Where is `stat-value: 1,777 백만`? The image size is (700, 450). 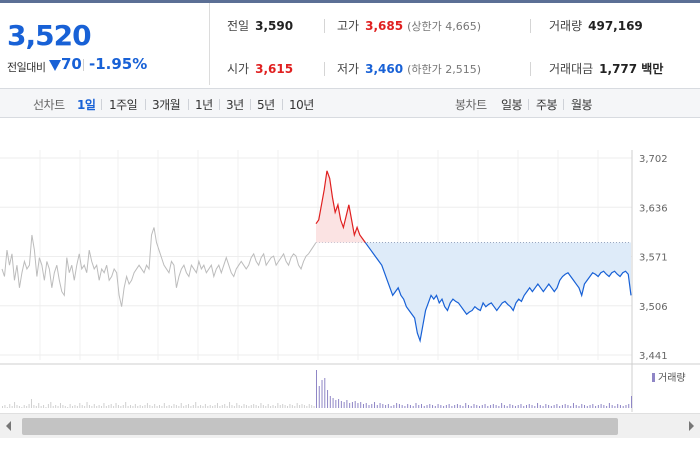 stat-value: 1,777 백만 is located at coordinates (631, 69).